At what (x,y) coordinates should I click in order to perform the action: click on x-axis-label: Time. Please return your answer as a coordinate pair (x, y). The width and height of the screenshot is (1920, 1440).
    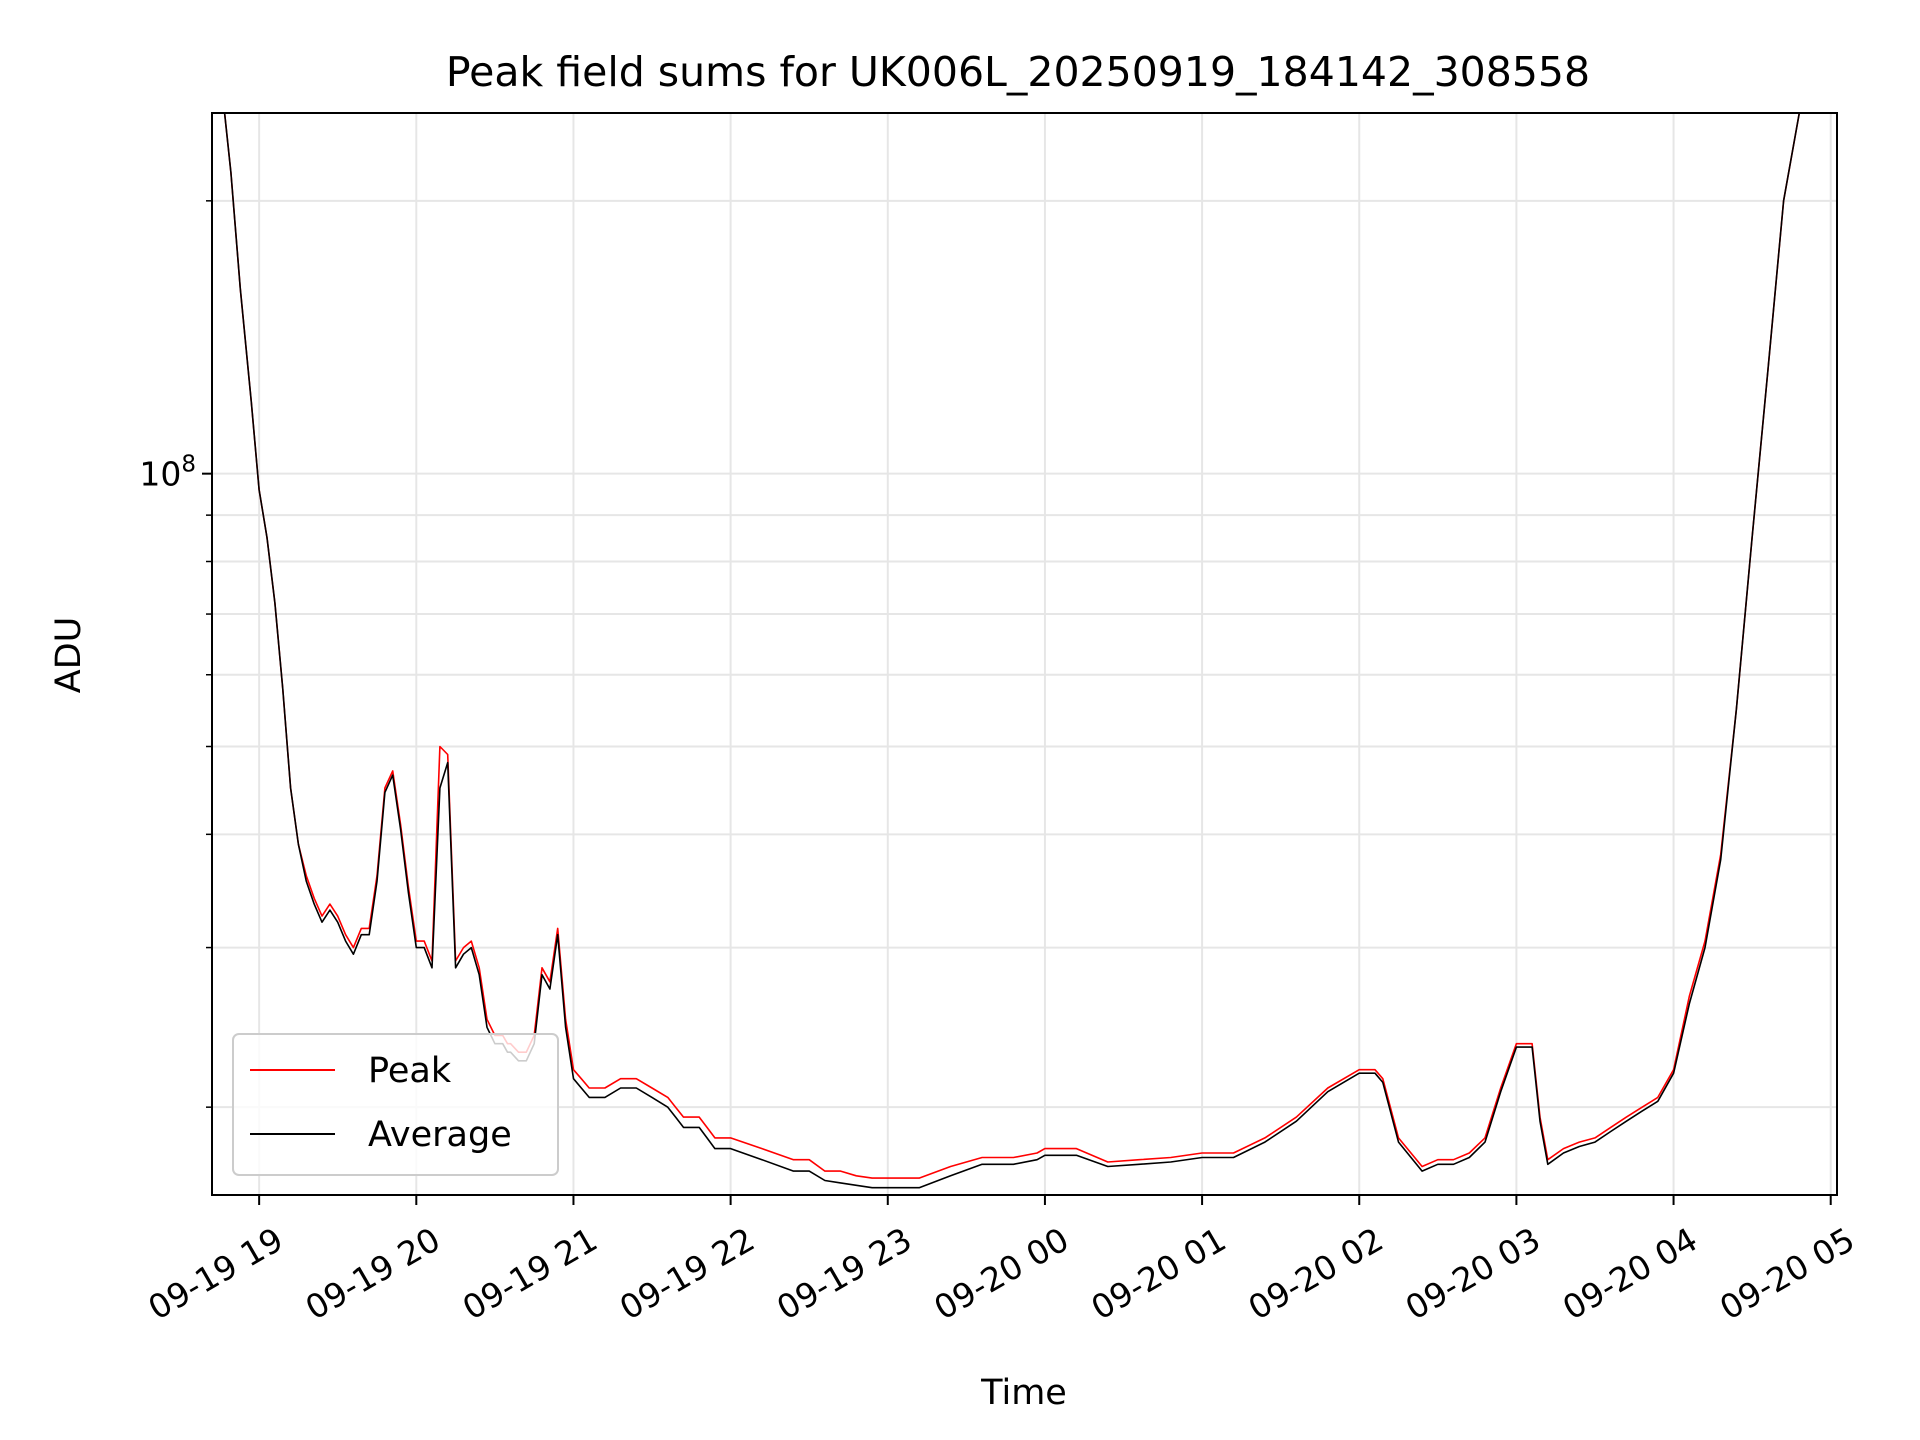
    Looking at the image, I should click on (1023, 1393).